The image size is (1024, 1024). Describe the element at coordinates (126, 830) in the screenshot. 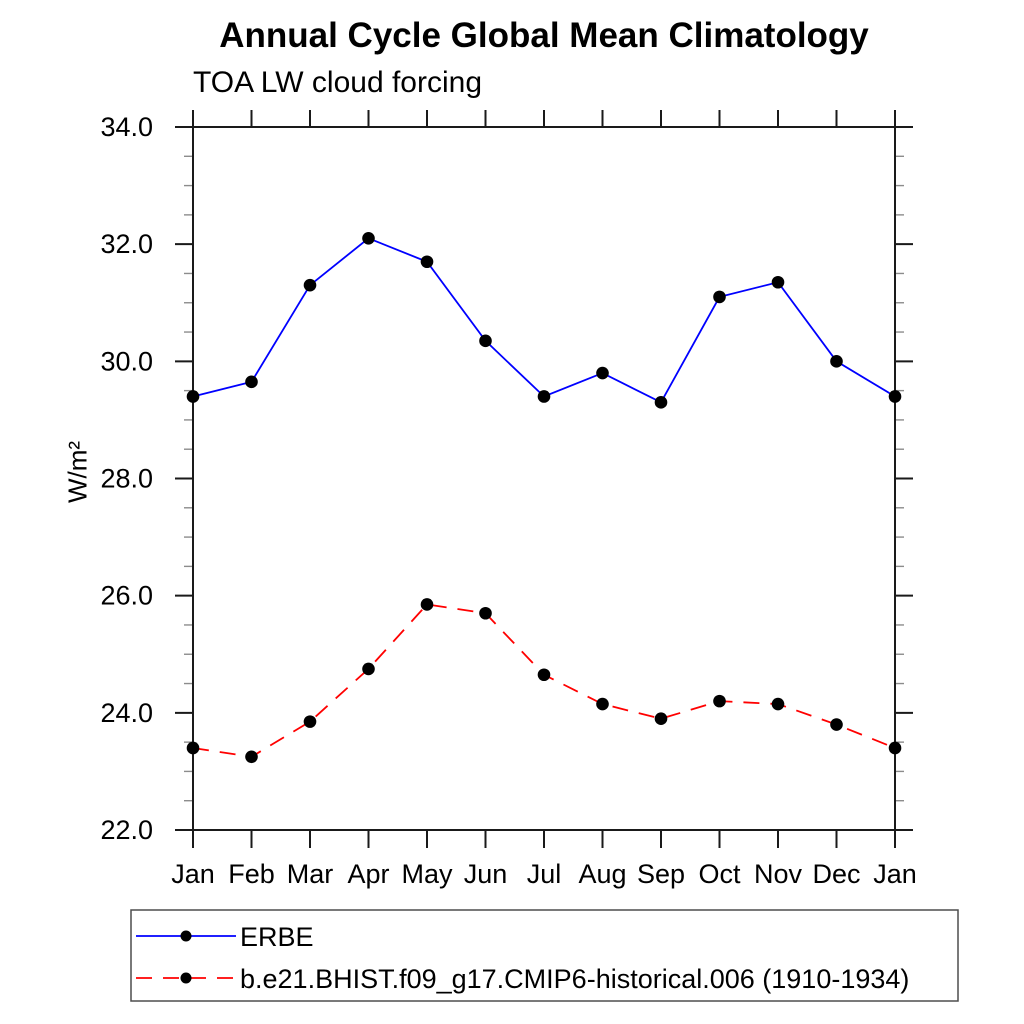

I see `y-tick-label: 22.0` at that location.